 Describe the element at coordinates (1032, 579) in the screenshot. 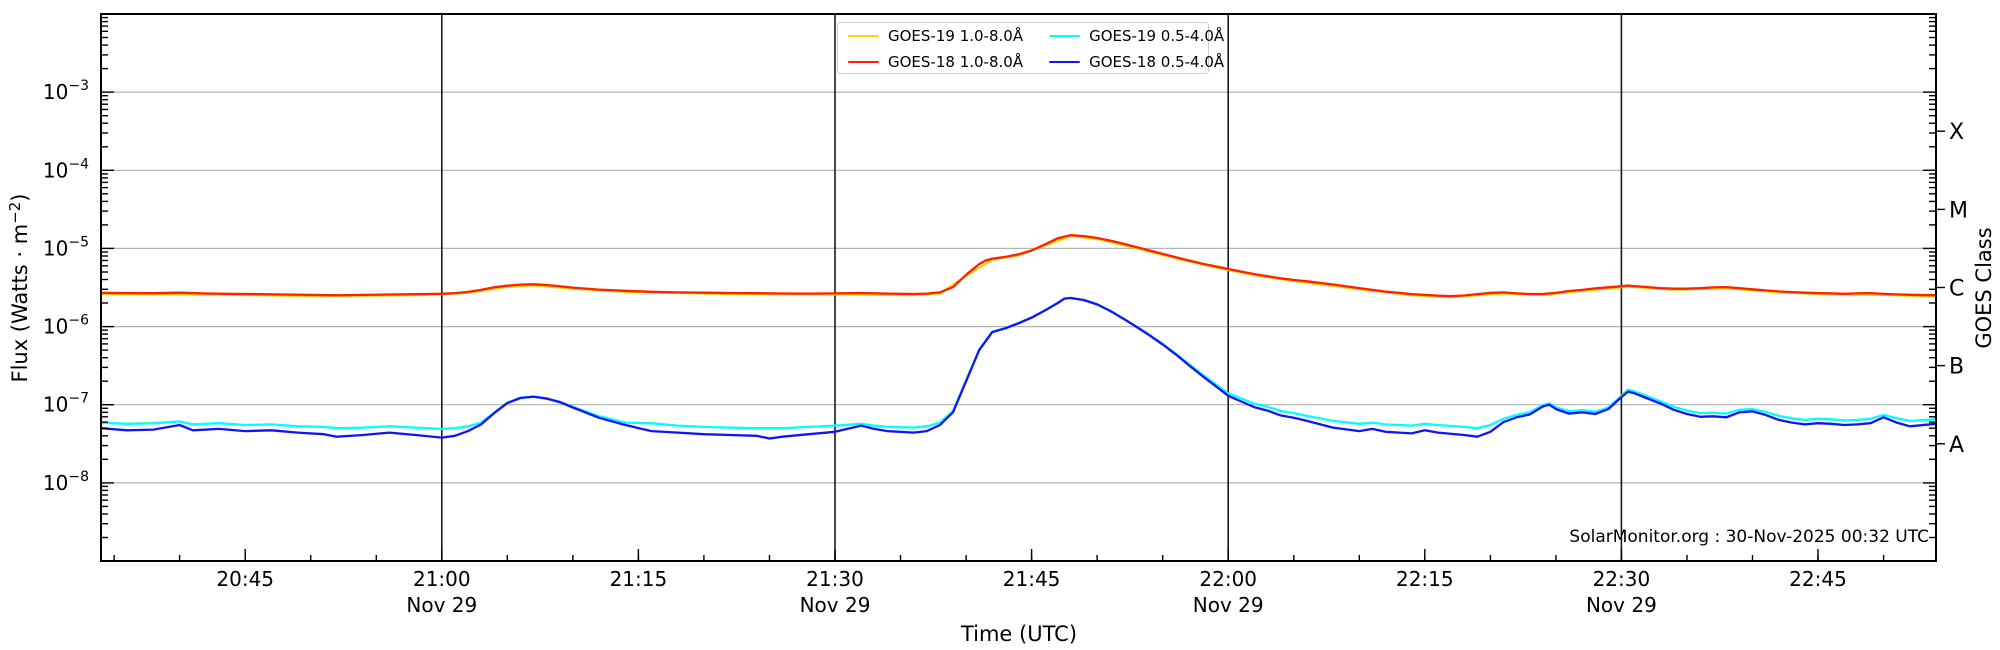

I see `svg-text: 21:45` at that location.